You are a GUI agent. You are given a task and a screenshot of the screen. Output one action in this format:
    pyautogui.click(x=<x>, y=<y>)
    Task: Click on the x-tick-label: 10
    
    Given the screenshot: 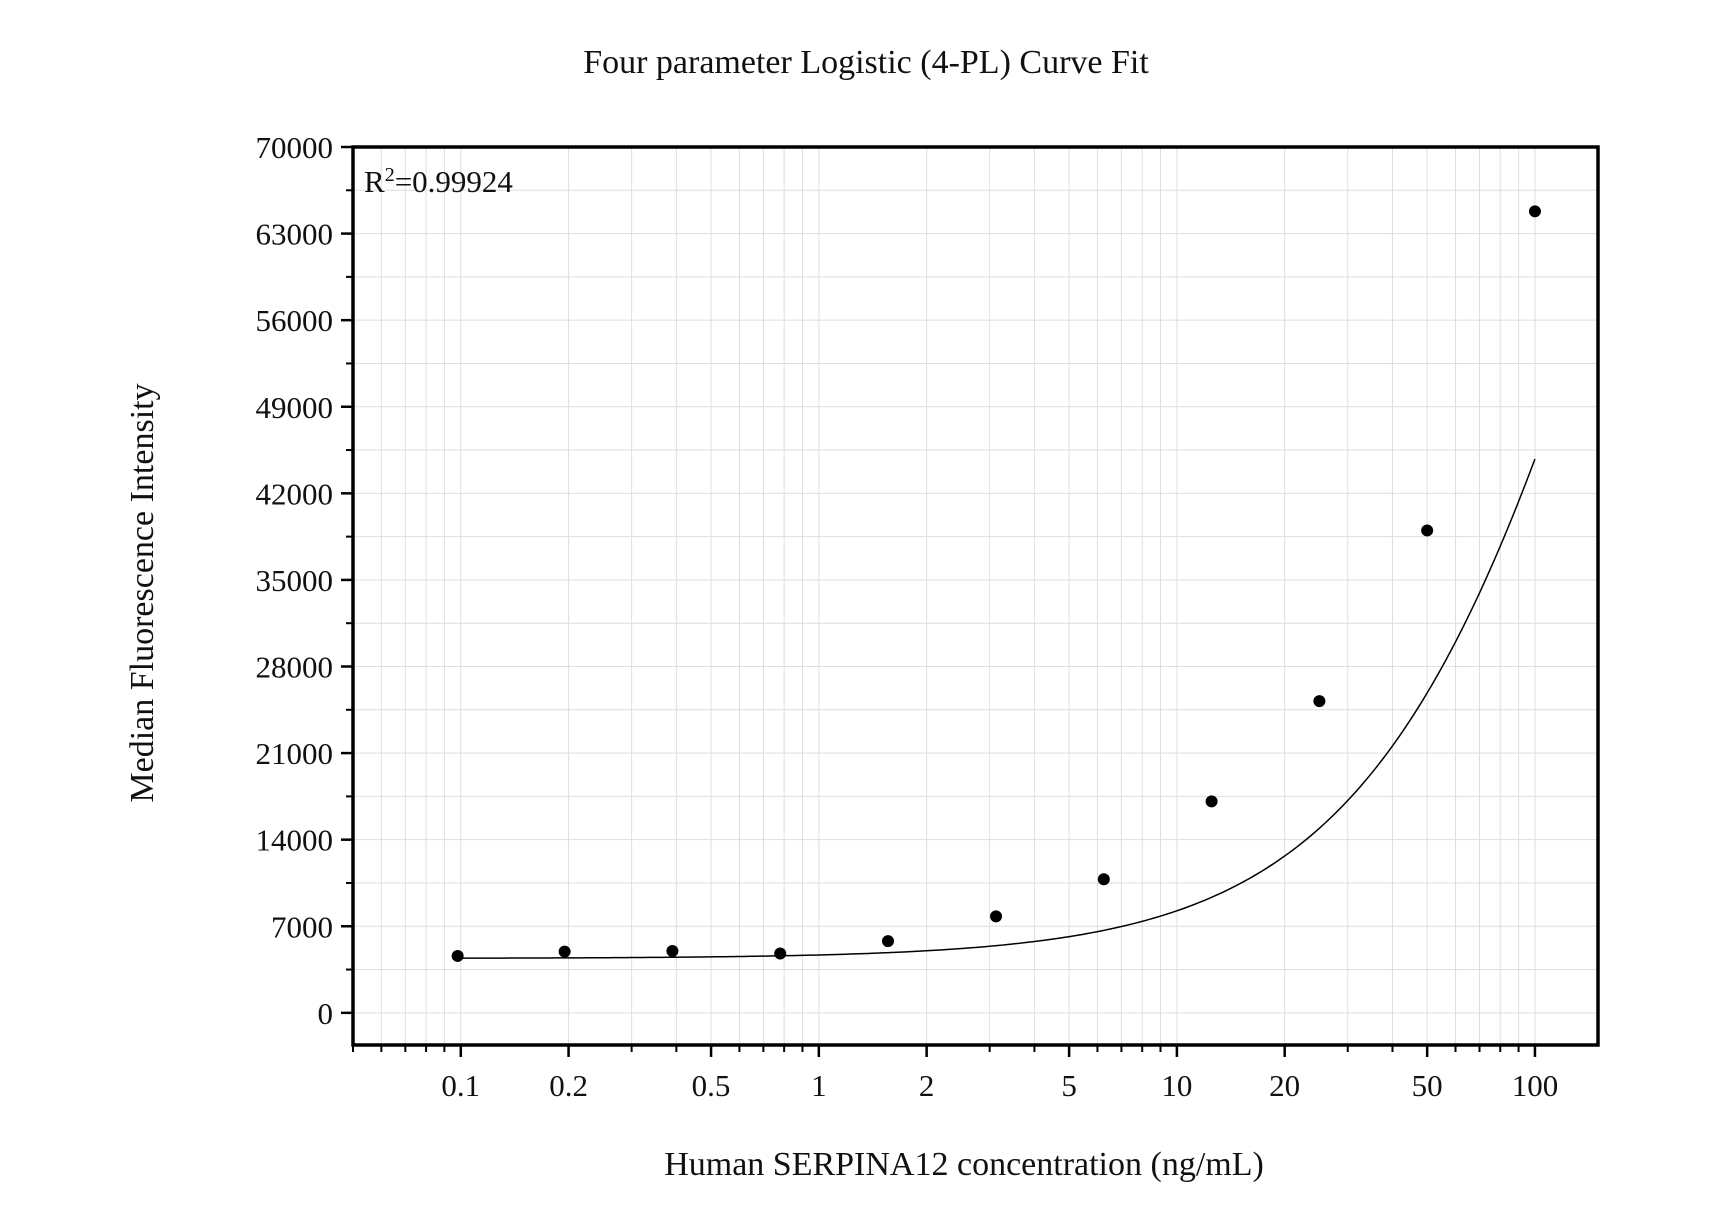 What is the action you would take?
    pyautogui.click(x=1176, y=1085)
    